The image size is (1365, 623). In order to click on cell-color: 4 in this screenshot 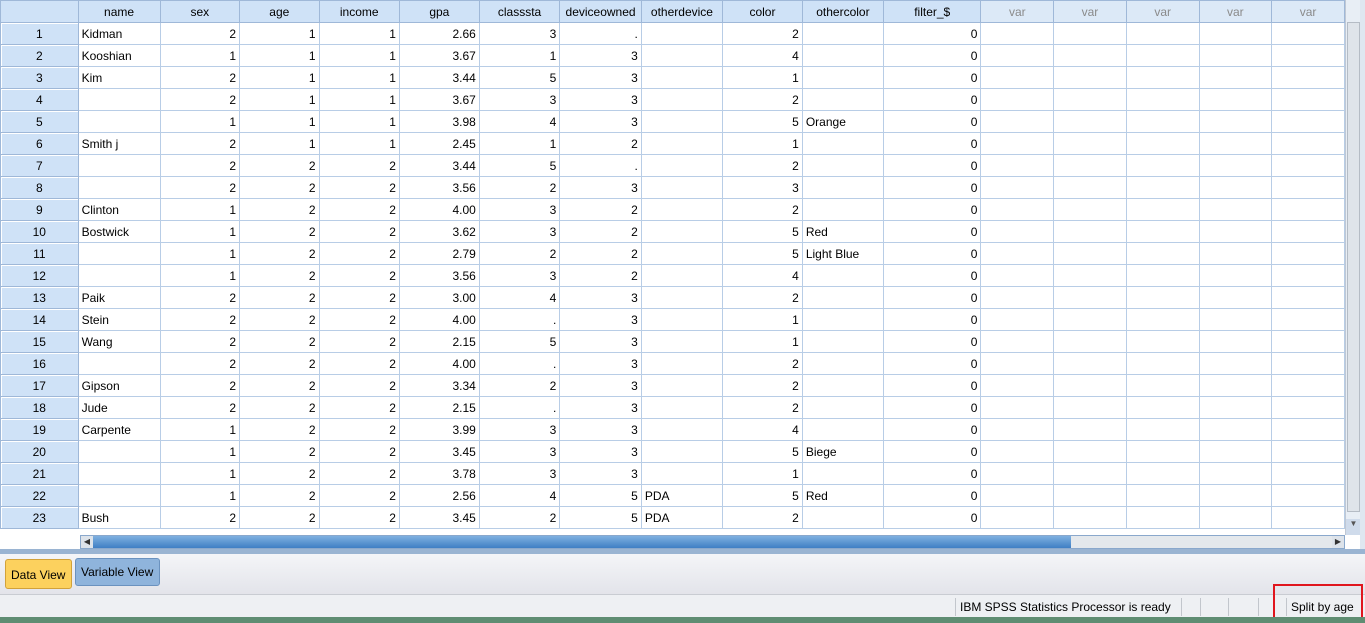, I will do `click(762, 429)`.